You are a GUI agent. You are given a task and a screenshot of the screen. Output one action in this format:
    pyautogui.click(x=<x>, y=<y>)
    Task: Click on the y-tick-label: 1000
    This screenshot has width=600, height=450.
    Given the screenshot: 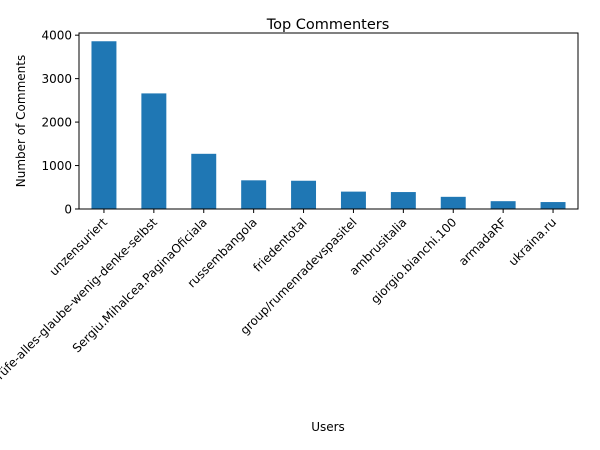 What is the action you would take?
    pyautogui.click(x=56, y=166)
    